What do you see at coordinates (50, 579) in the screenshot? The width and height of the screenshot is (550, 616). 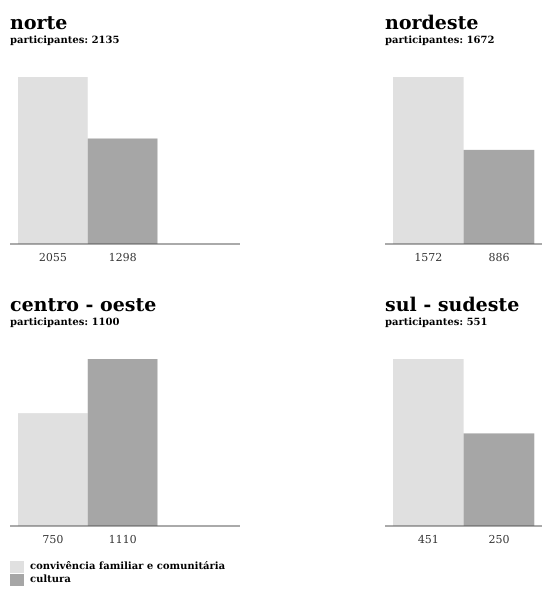 I see `legend-label: cultura` at bounding box center [50, 579].